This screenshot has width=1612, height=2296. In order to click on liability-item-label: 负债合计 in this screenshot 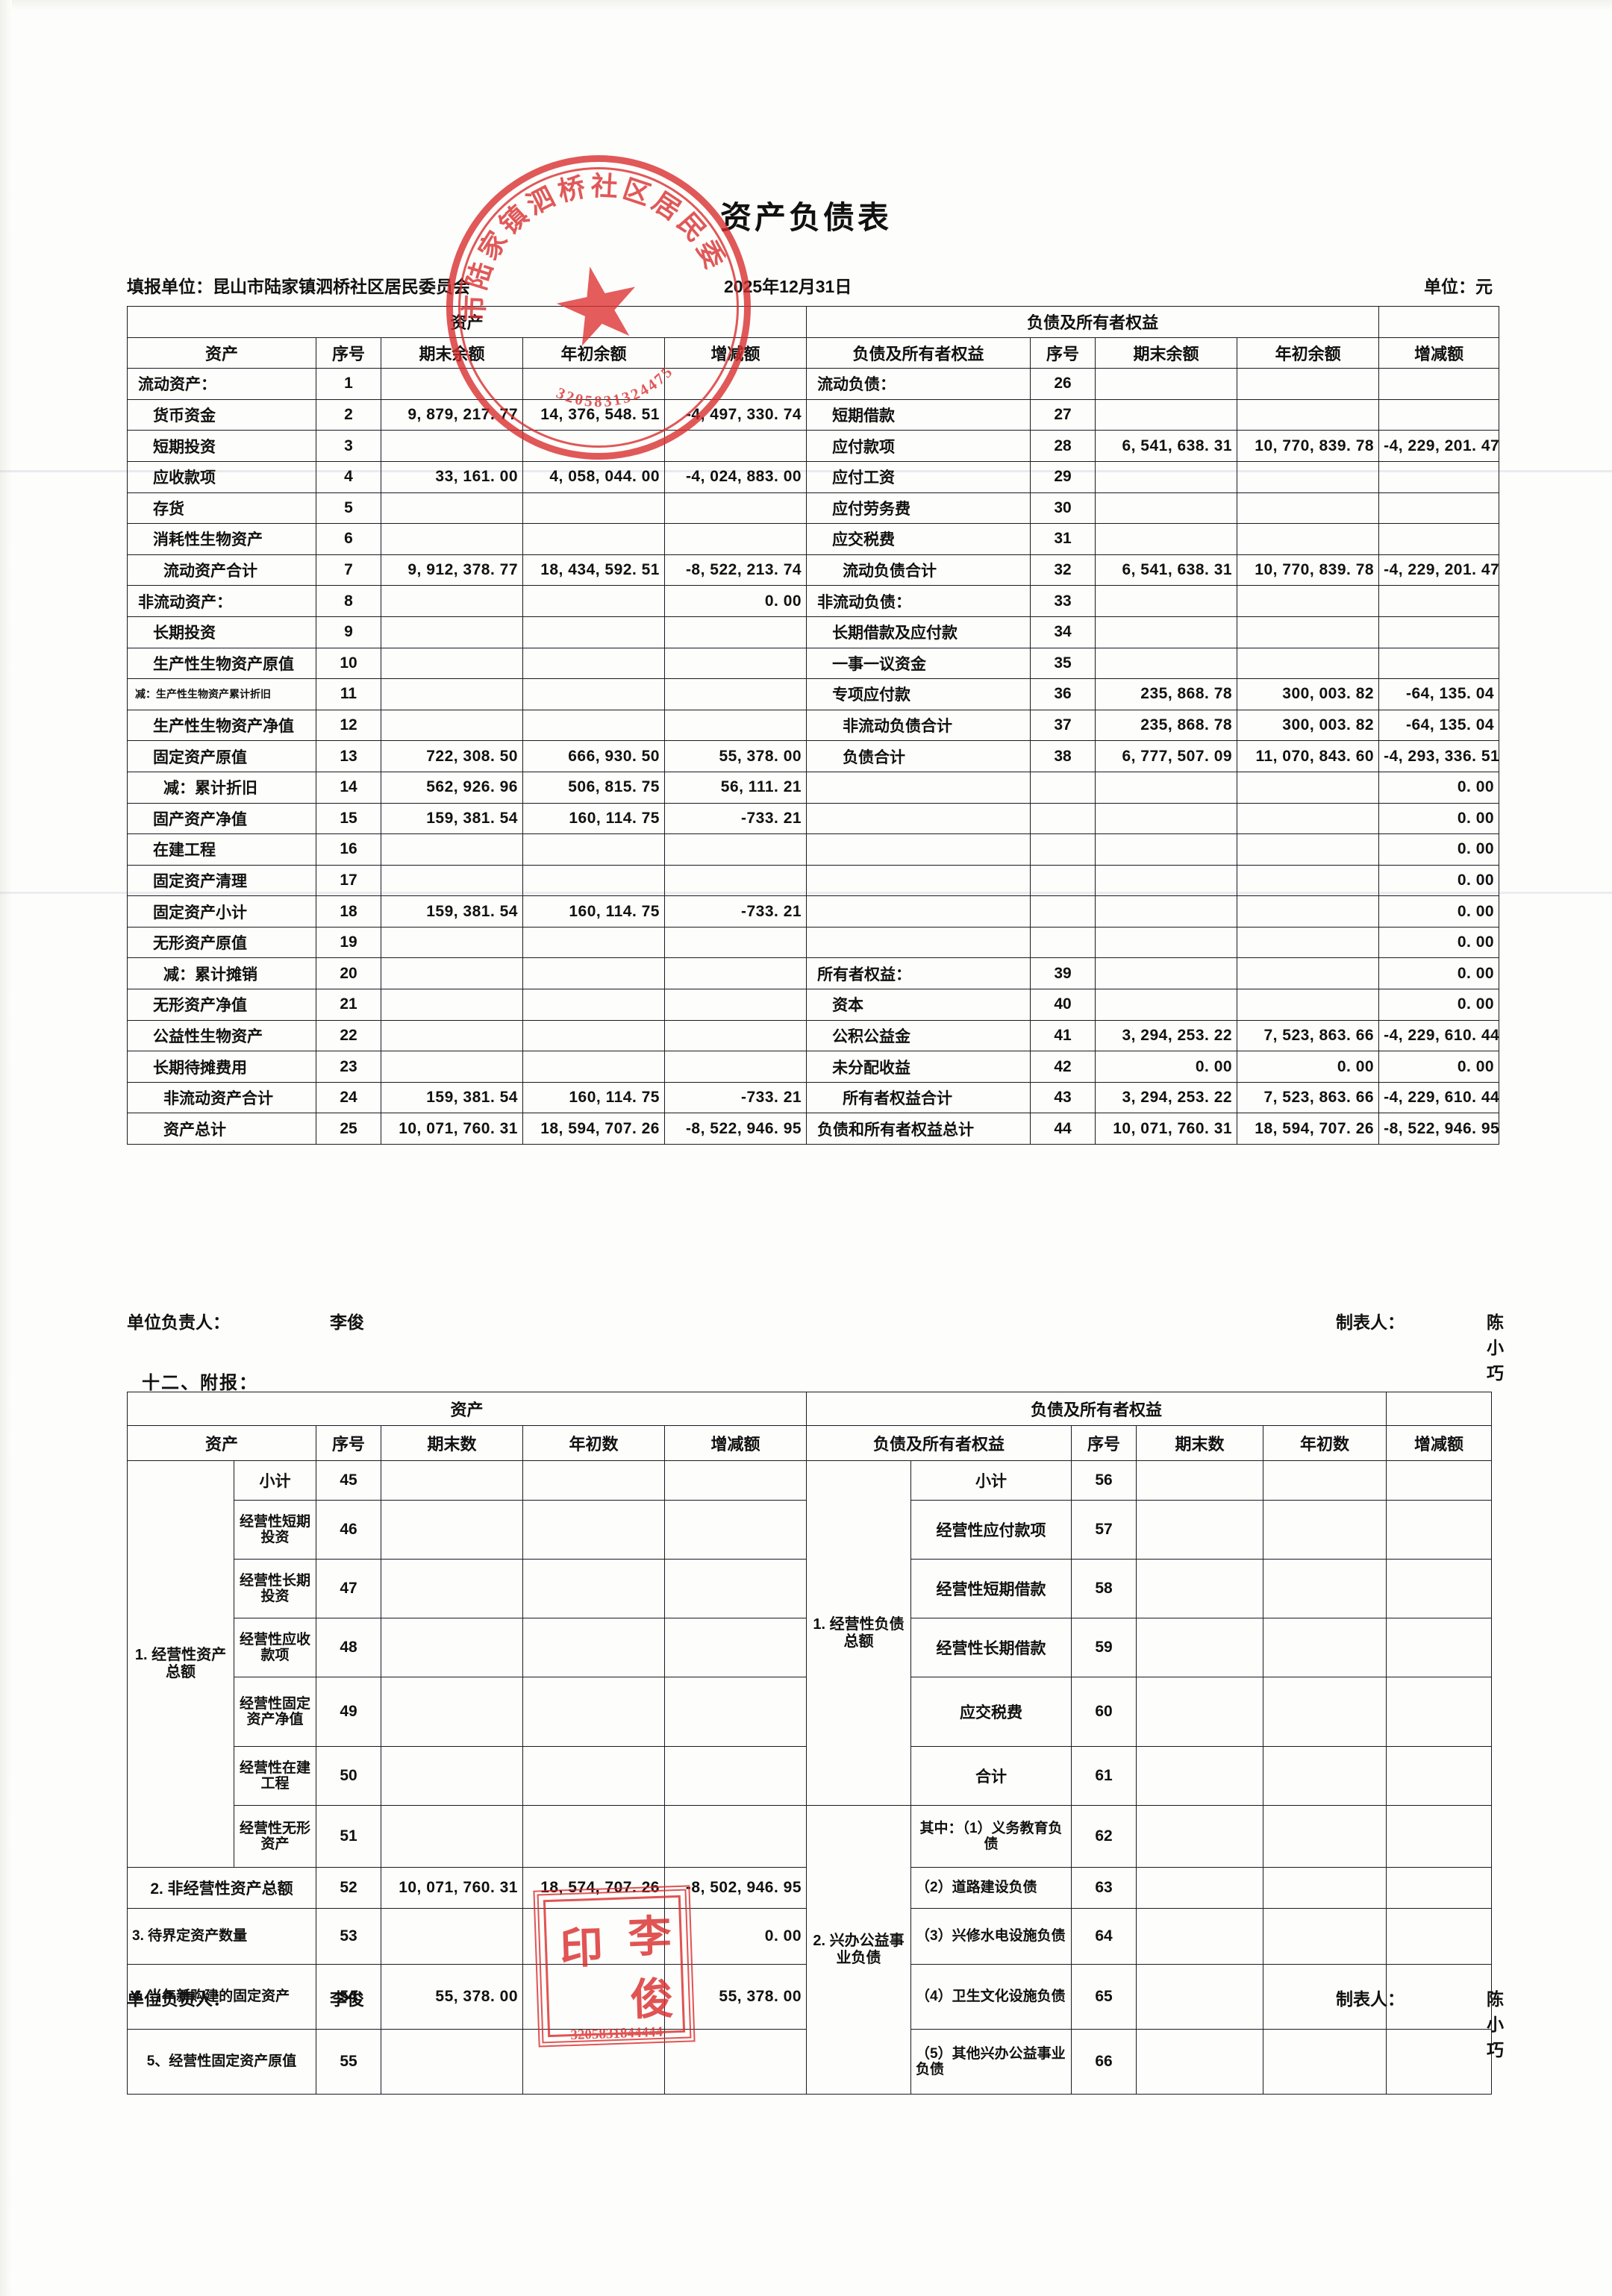, I will do `click(919, 756)`.